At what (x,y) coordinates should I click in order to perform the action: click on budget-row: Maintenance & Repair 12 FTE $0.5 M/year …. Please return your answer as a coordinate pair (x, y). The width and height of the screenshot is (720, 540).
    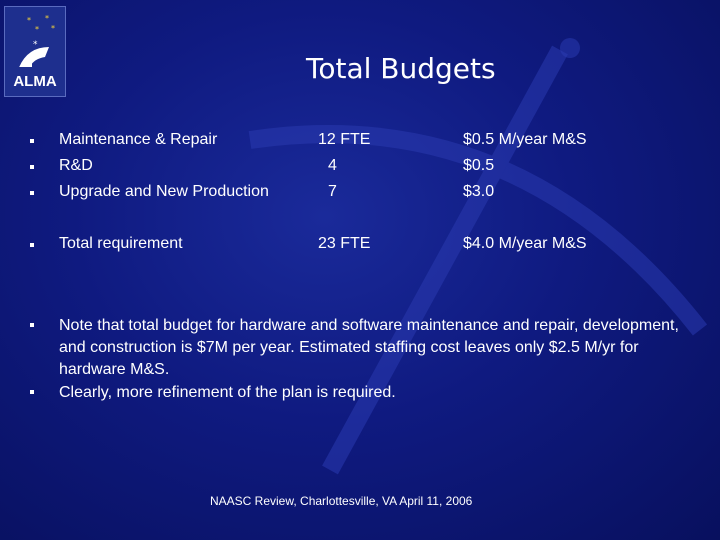
    Looking at the image, I should click on (360, 143).